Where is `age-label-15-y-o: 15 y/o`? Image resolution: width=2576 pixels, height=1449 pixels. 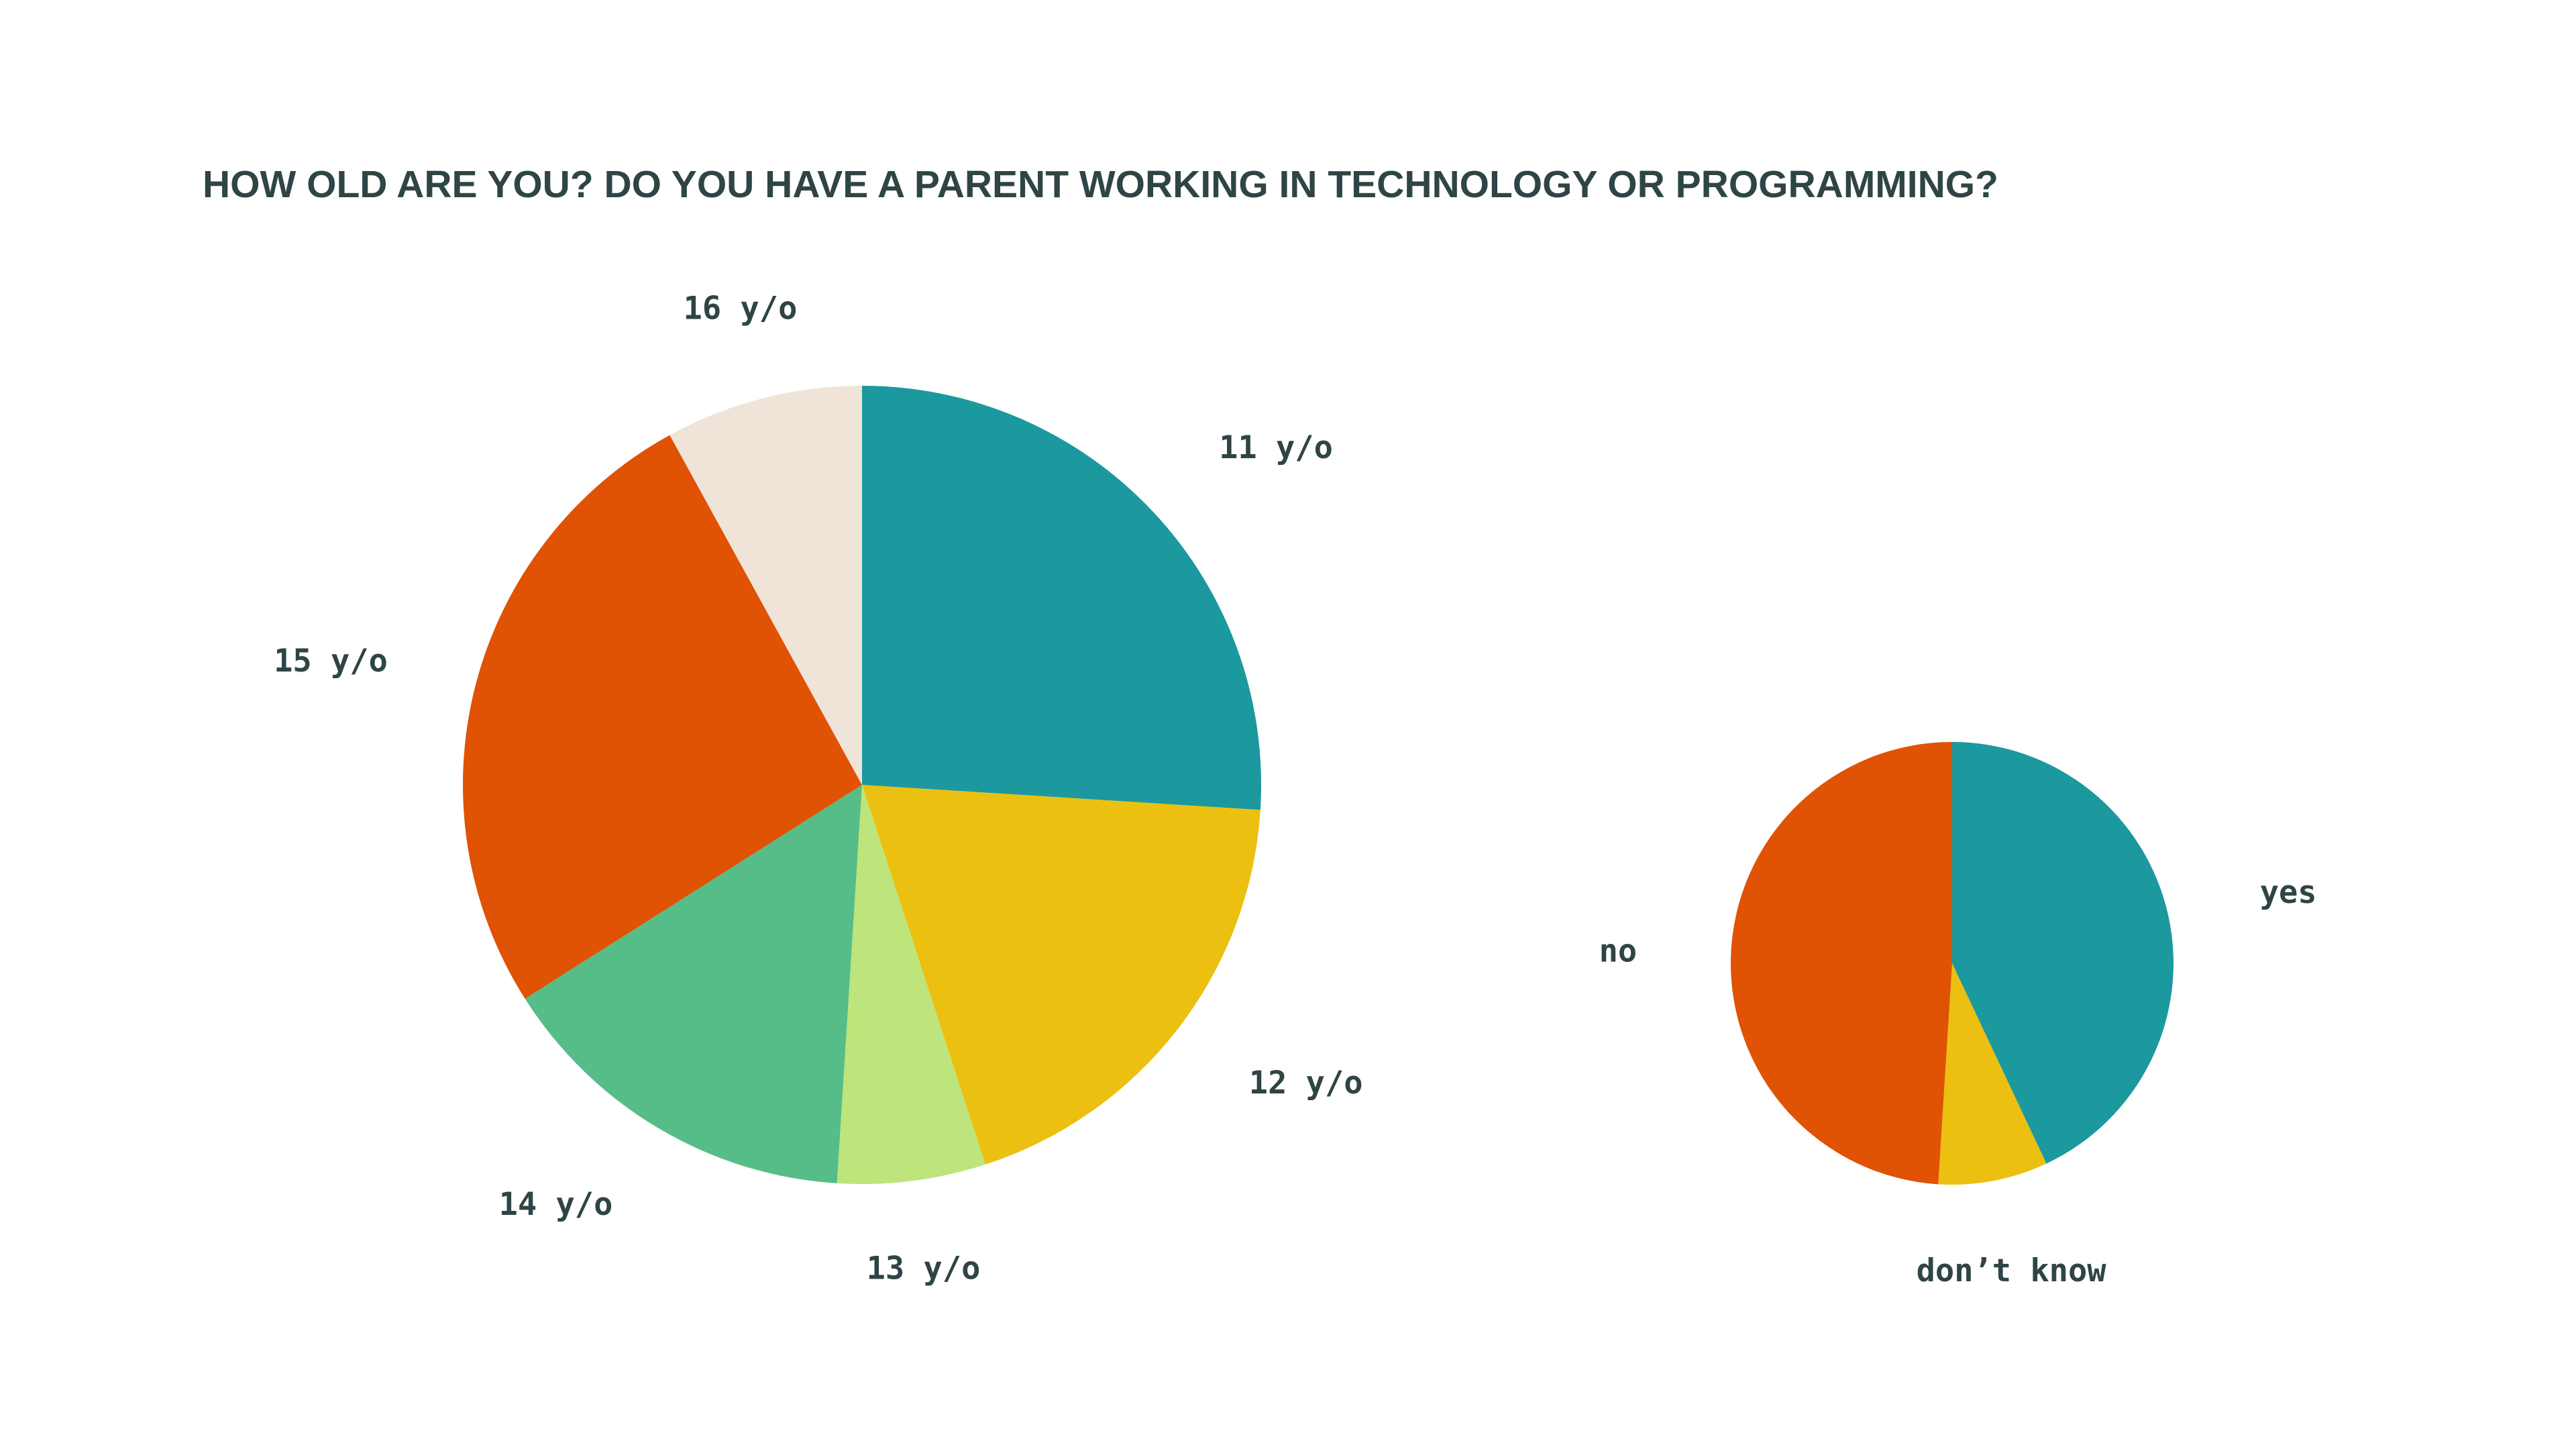 age-label-15-y-o: 15 y/o is located at coordinates (331, 661).